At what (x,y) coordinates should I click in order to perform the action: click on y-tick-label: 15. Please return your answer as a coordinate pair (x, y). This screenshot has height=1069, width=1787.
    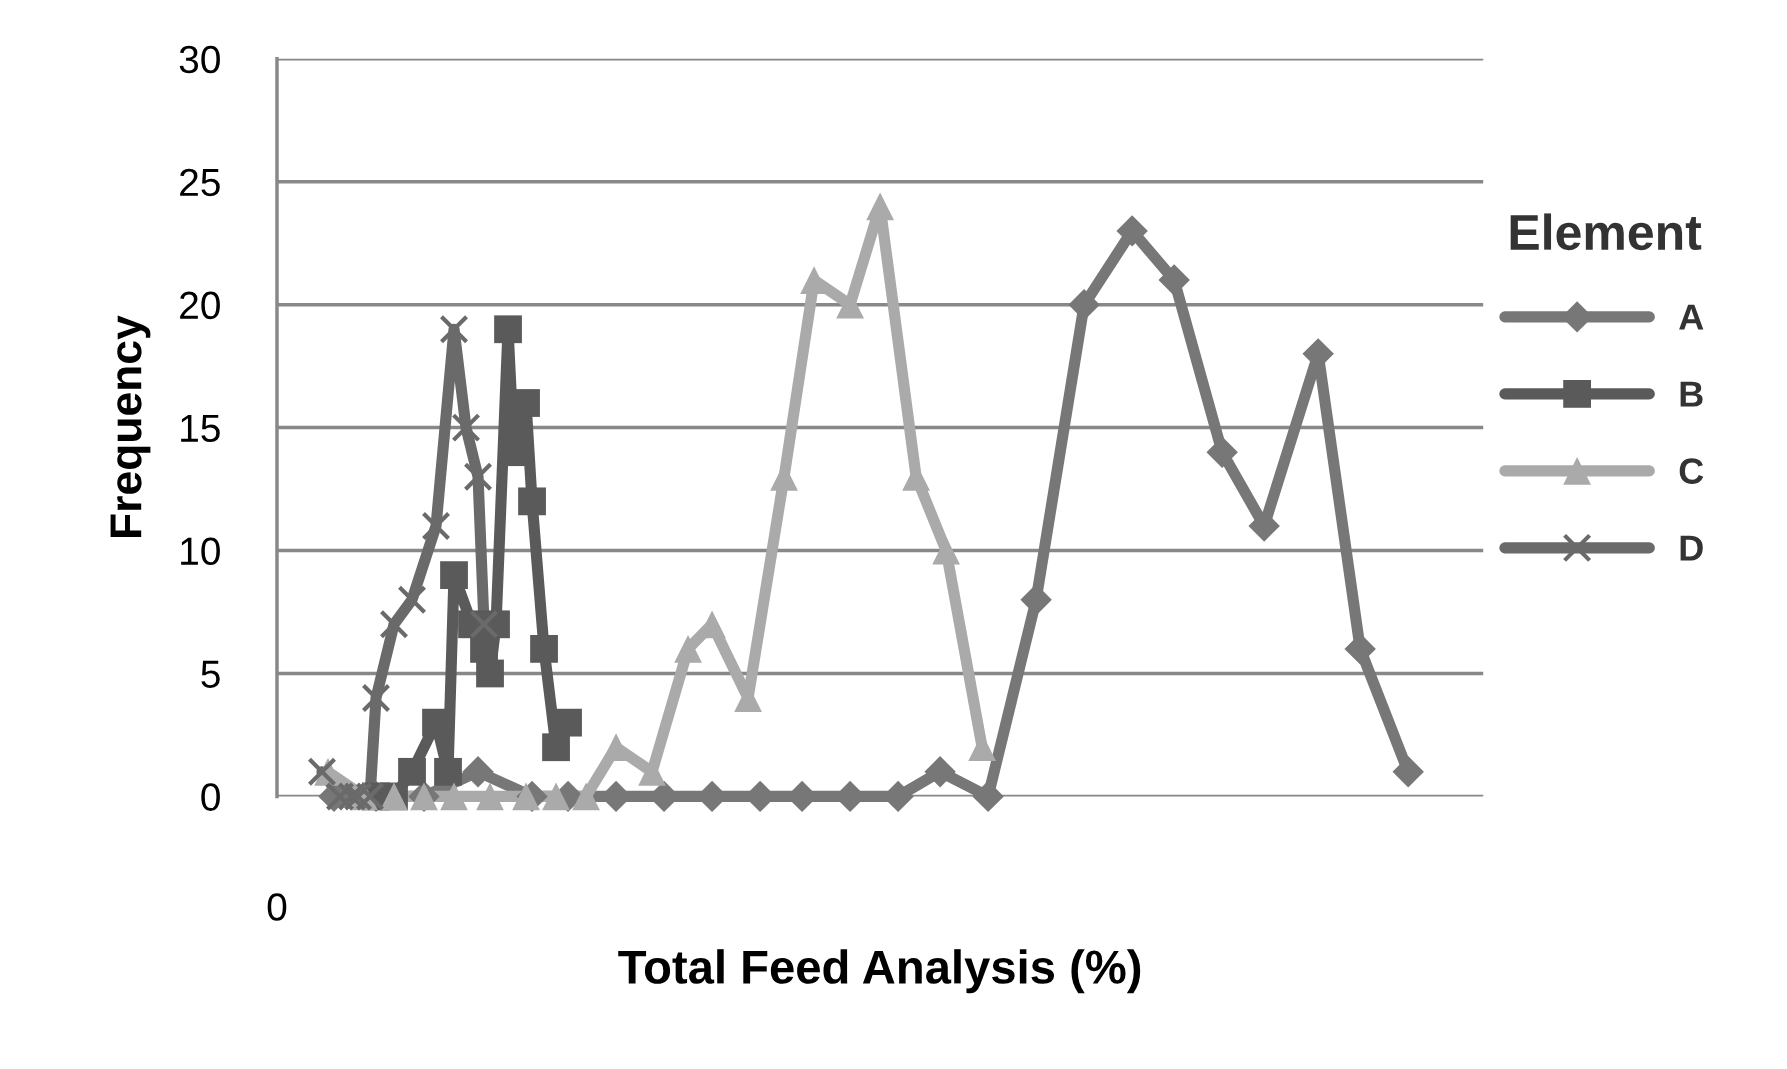
    Looking at the image, I should click on (200, 428).